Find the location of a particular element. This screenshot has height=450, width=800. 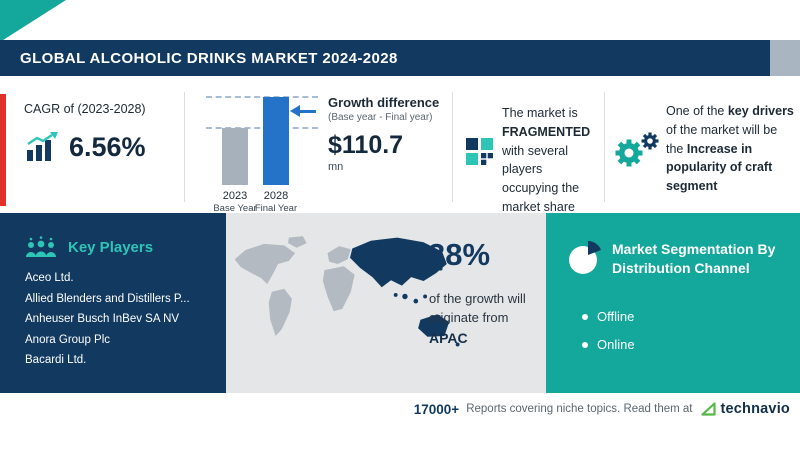

page-title: GLOBAL ALCOHOLIC DRINKS MARKET 2024-2028 is located at coordinates (209, 58).